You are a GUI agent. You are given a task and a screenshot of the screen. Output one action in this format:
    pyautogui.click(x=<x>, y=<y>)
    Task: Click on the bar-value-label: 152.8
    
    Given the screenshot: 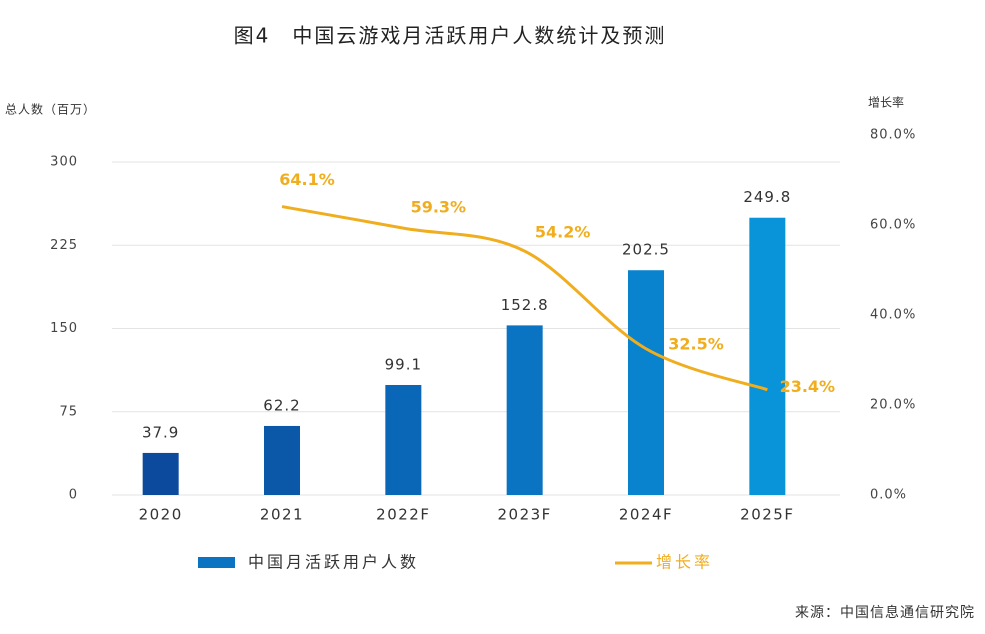 What is the action you would take?
    pyautogui.click(x=525, y=305)
    